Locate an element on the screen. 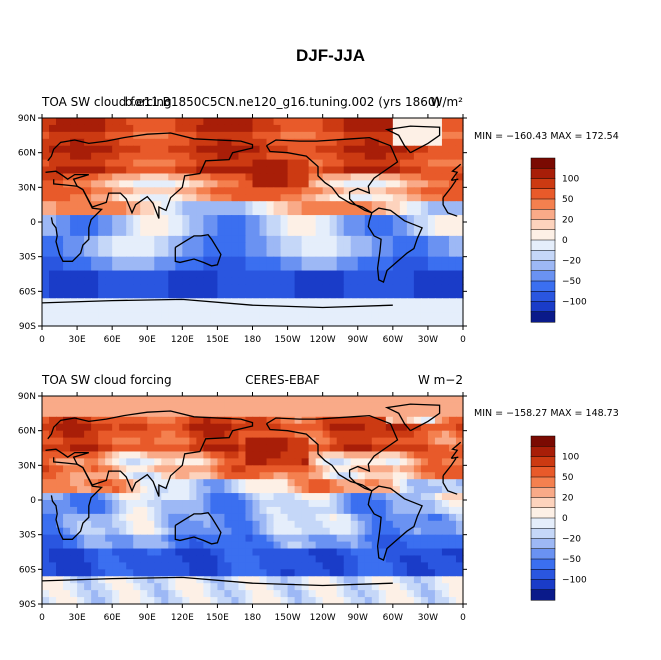  panel-1-x-tick-label: 150W is located at coordinates (288, 340).